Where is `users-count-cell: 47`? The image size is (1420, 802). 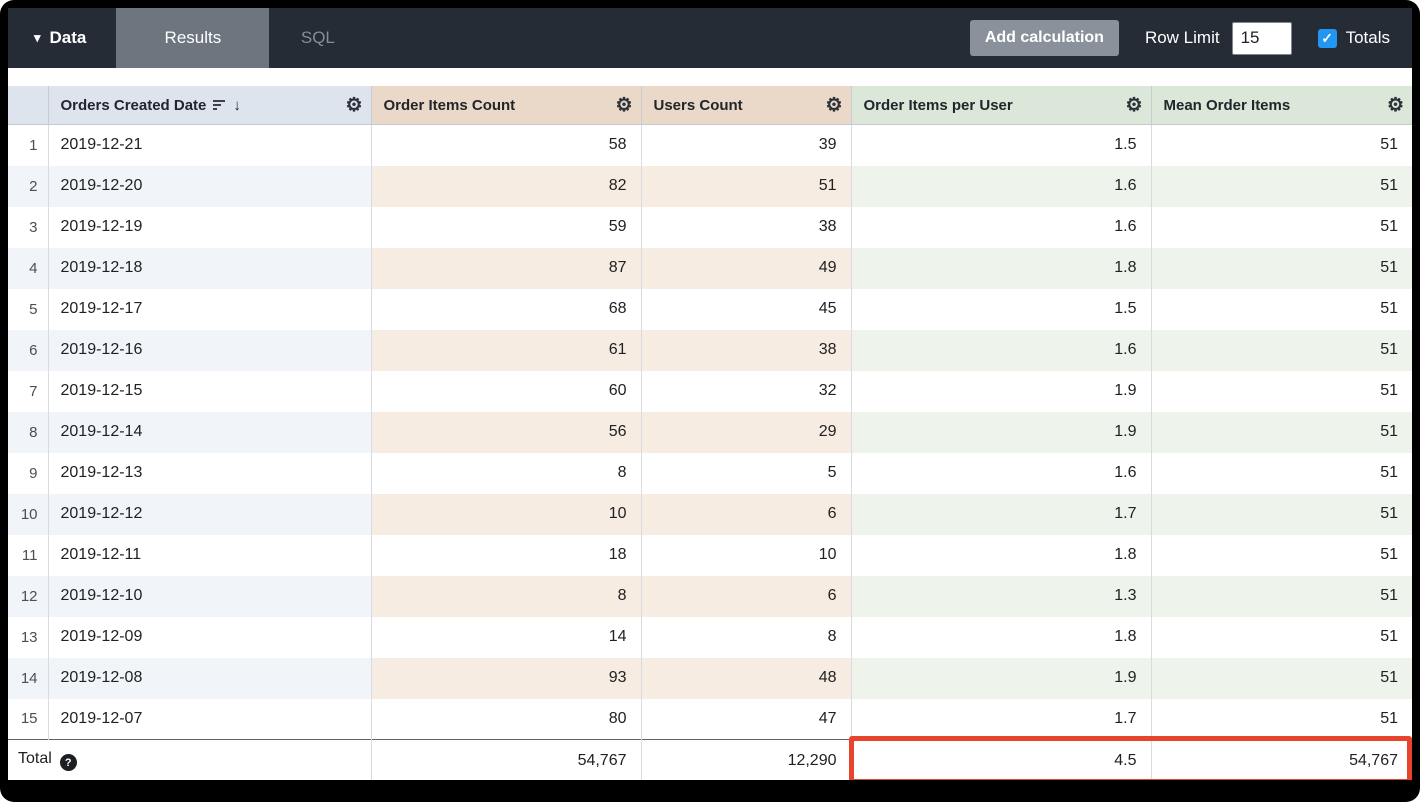
users-count-cell: 47 is located at coordinates (746, 719).